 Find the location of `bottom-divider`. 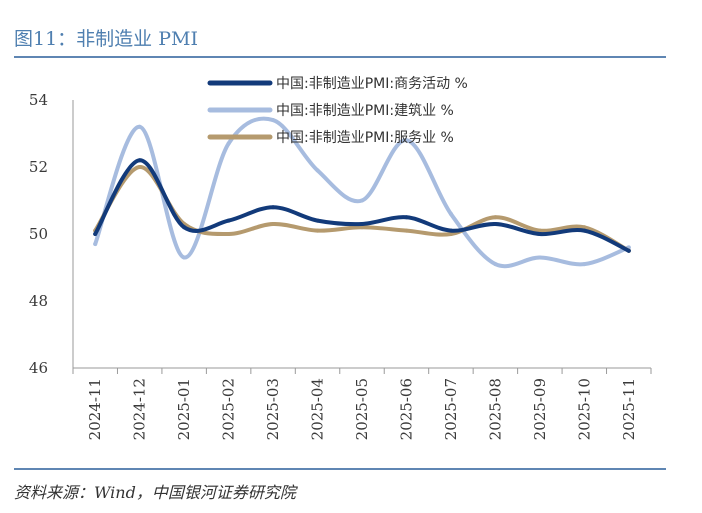

bottom-divider is located at coordinates (340, 469).